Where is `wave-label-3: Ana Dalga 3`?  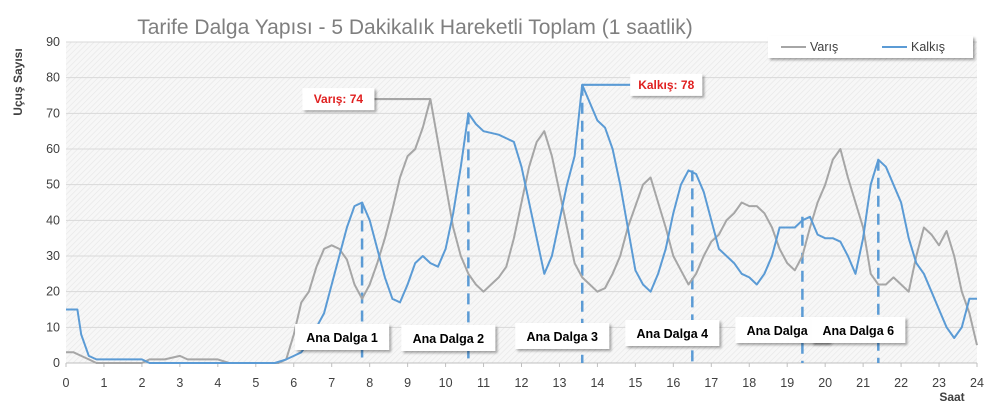 wave-label-3: Ana Dalga 3 is located at coordinates (562, 337).